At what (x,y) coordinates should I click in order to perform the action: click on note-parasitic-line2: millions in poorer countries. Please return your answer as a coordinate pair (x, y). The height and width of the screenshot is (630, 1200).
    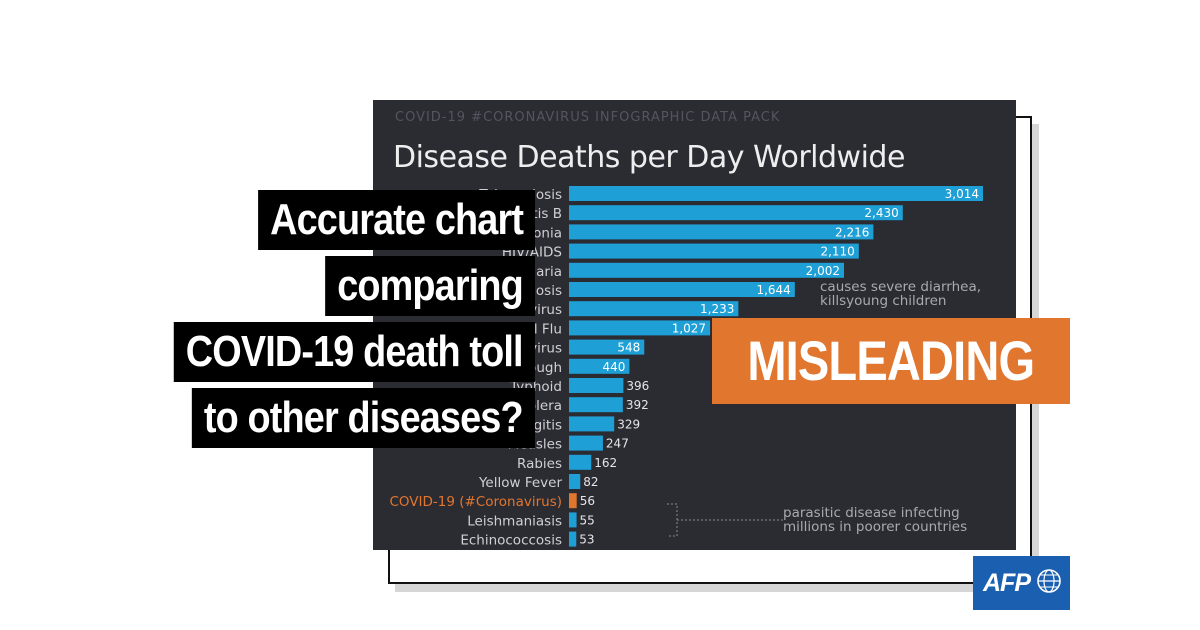
    Looking at the image, I should click on (875, 527).